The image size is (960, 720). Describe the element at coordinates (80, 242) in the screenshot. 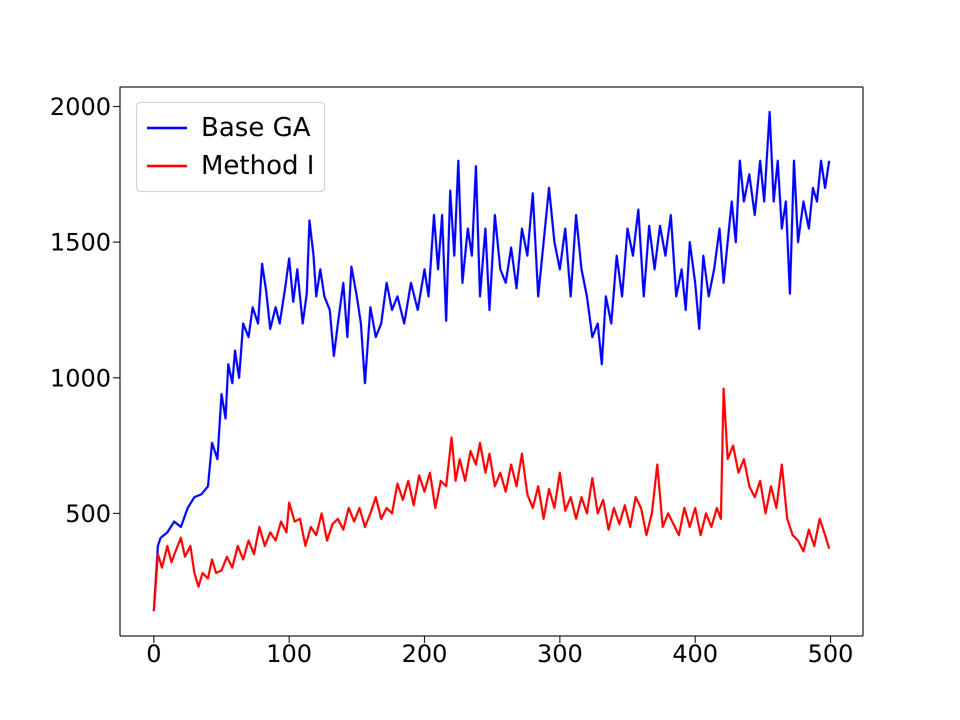

I see `y-tick-label: 1500` at that location.